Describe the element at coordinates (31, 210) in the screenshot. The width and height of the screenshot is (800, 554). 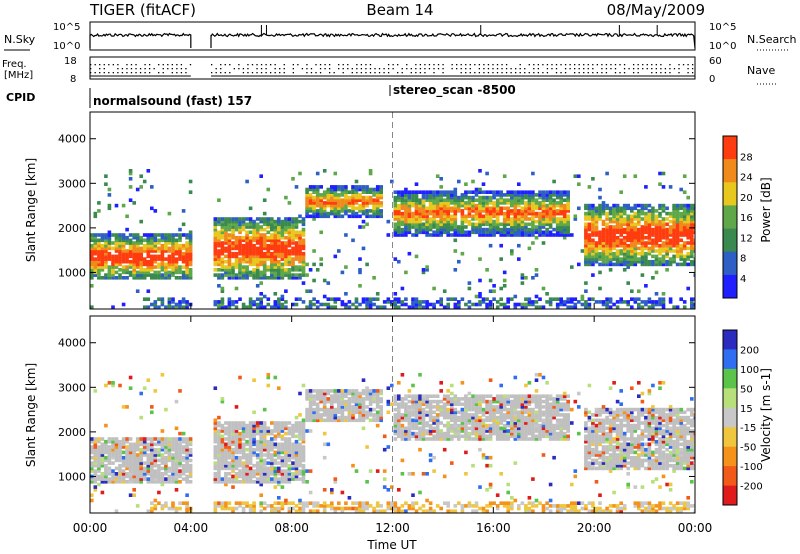
I see `power-y-axis-label: Slant Range [km]` at that location.